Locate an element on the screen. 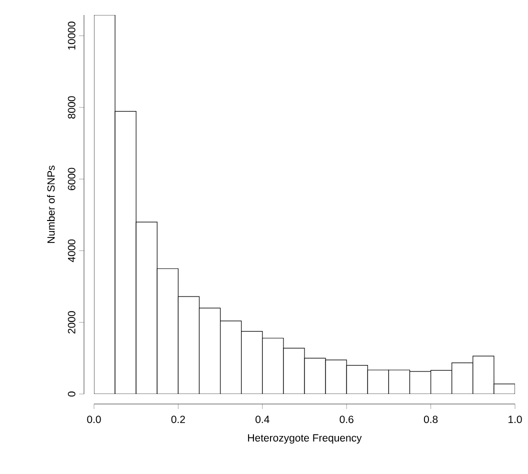 This screenshot has height=474, width=528. x-tick-label: 1.0 is located at coordinates (515, 420).